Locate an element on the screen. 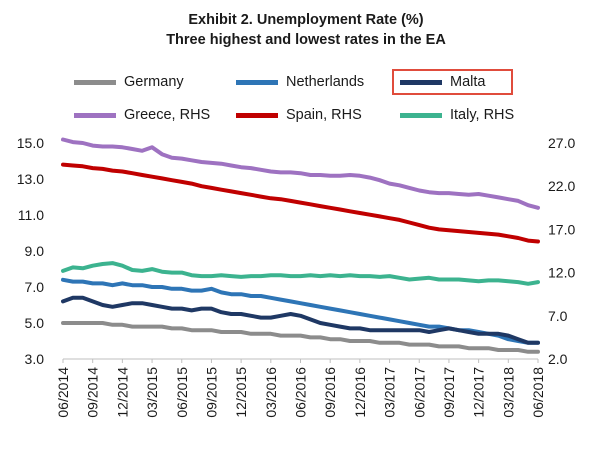 The height and width of the screenshot is (453, 612). y-left-tick-label: 9.0 is located at coordinates (35, 251).